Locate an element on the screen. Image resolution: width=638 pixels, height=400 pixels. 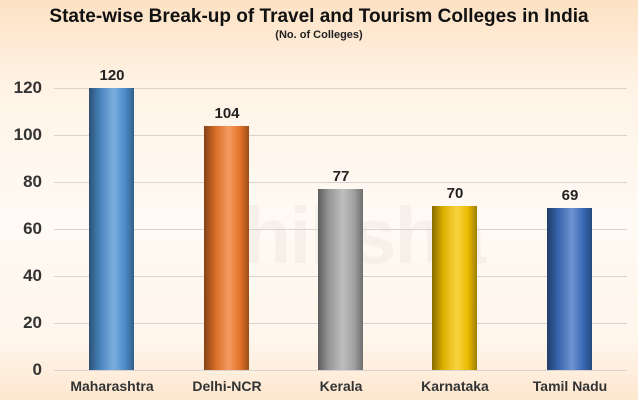
value-label: 77 is located at coordinates (341, 177).